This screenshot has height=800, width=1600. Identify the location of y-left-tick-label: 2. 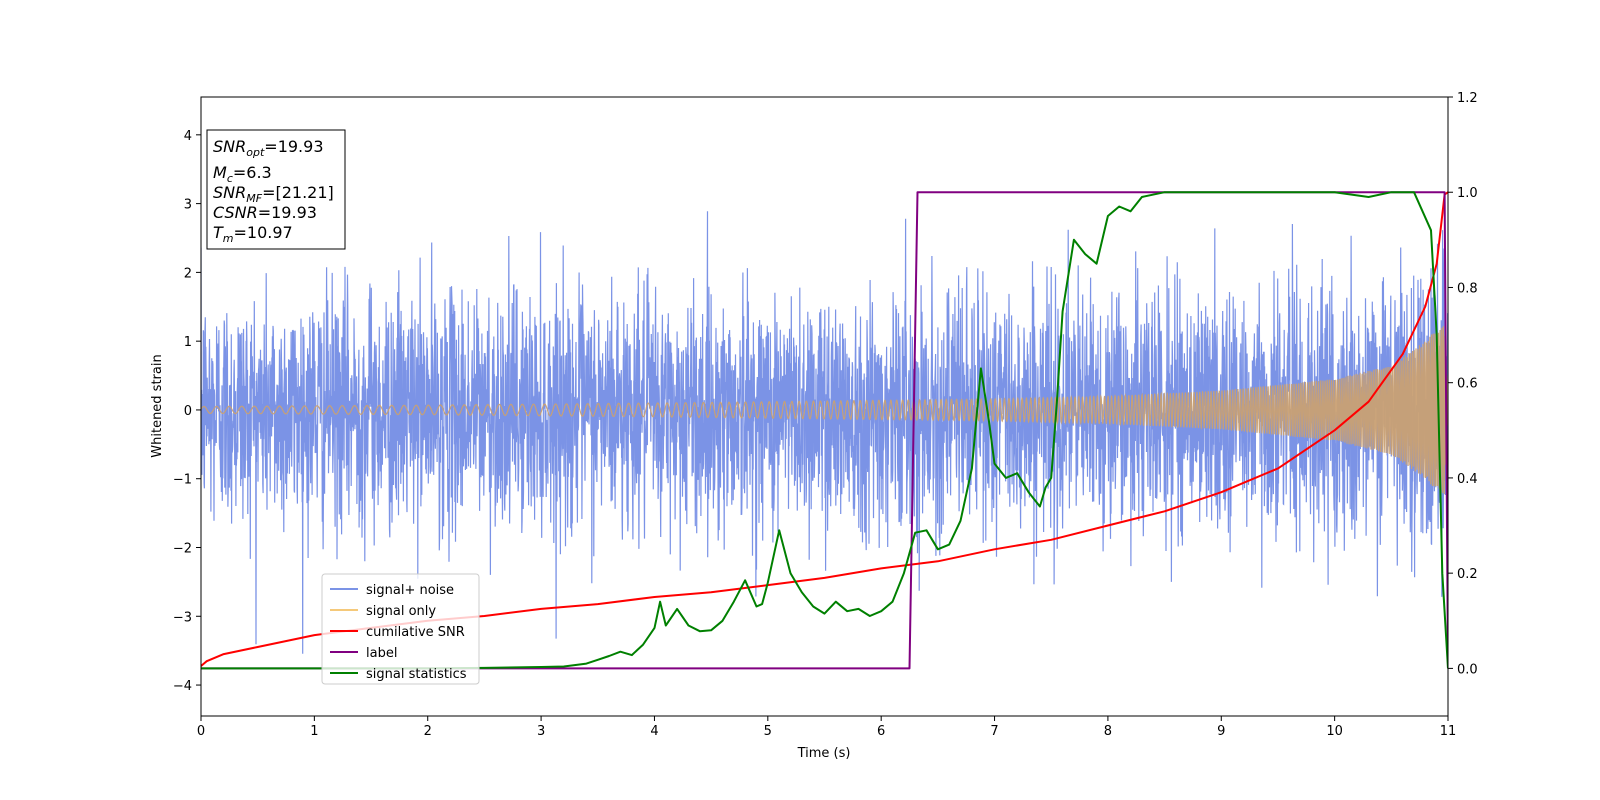
(188, 273).